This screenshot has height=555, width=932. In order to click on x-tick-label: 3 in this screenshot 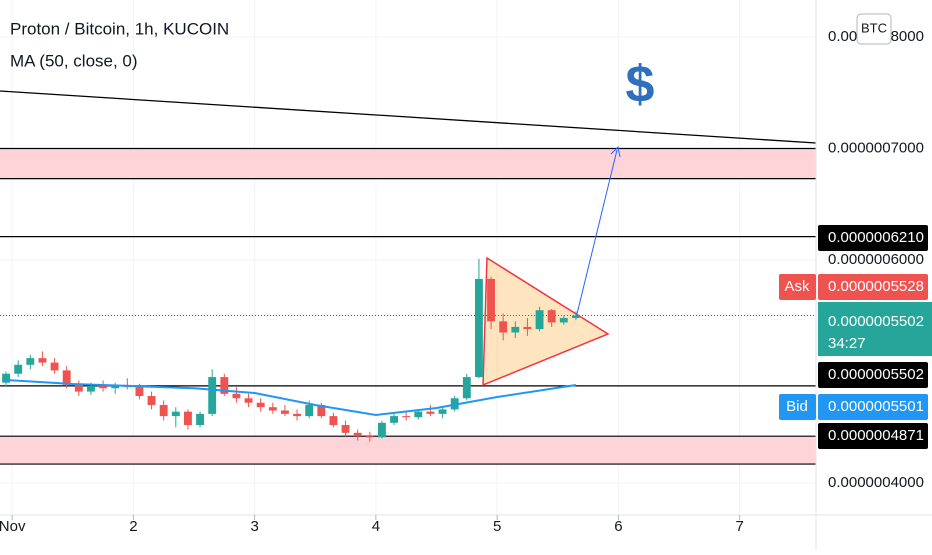, I will do `click(254, 526)`.